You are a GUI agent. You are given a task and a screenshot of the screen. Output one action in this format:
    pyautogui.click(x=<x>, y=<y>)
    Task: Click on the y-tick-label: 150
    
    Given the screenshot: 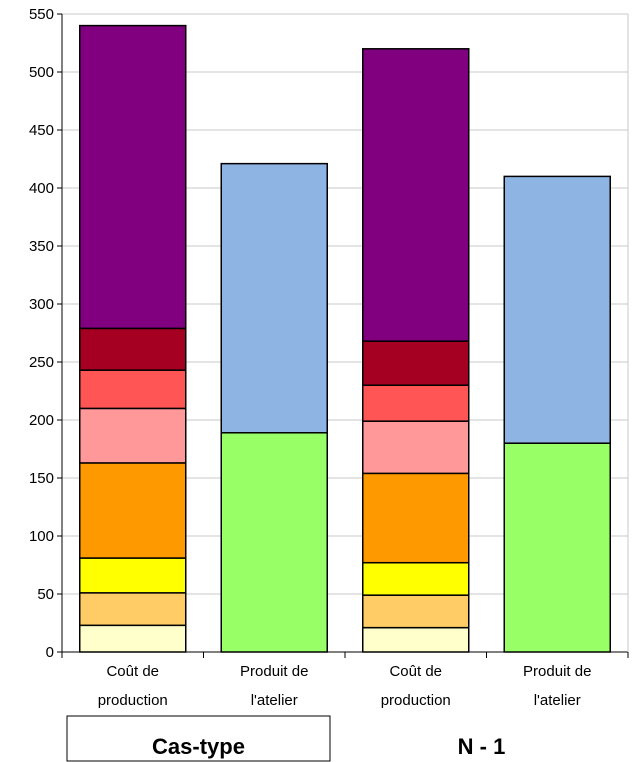 What is the action you would take?
    pyautogui.click(x=41, y=478)
    